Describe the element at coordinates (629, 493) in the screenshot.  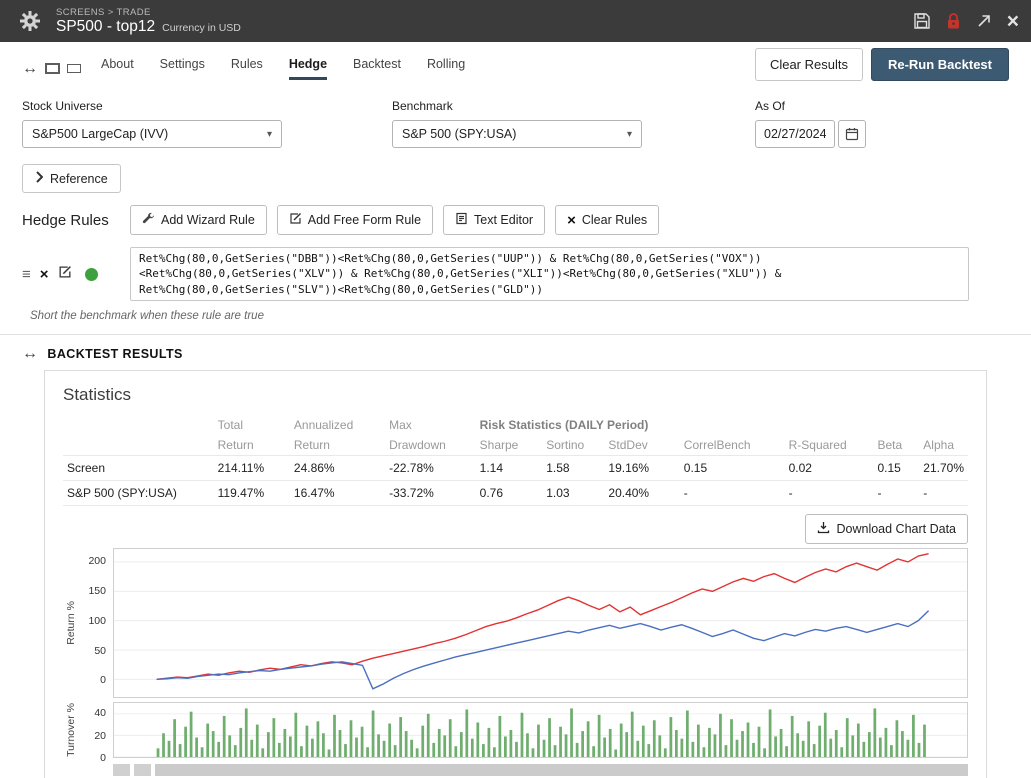
I see `cell: 20.40%` at that location.